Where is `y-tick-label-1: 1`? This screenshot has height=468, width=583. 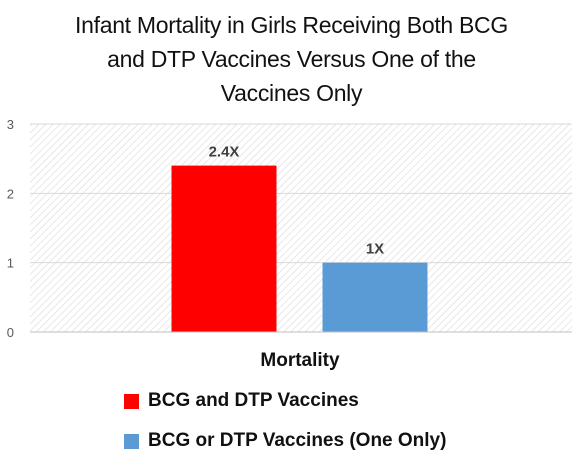 y-tick-label-1: 1 is located at coordinates (10, 263).